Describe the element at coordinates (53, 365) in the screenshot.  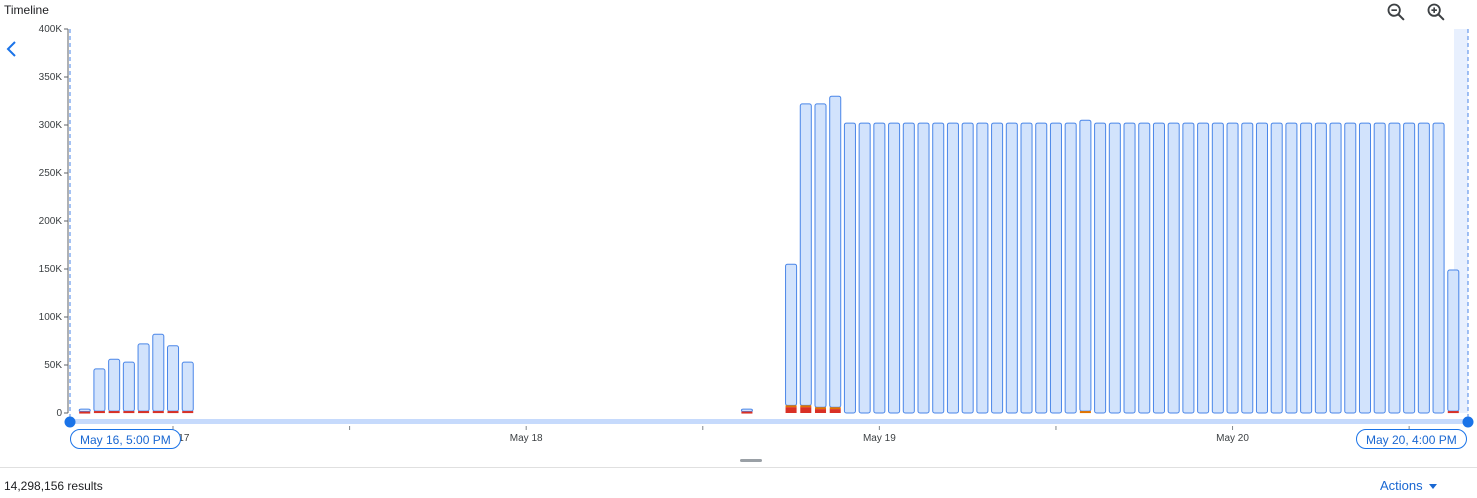
I see `y-tick-label: 50K` at that location.